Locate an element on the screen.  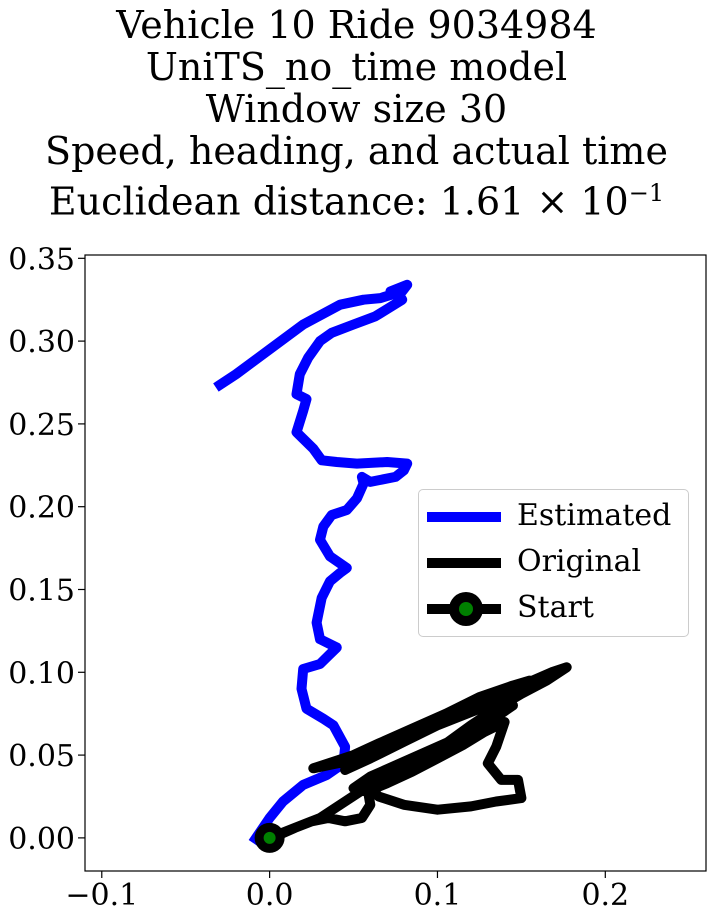
legend: Estimated Original Start is located at coordinates (553, 563).